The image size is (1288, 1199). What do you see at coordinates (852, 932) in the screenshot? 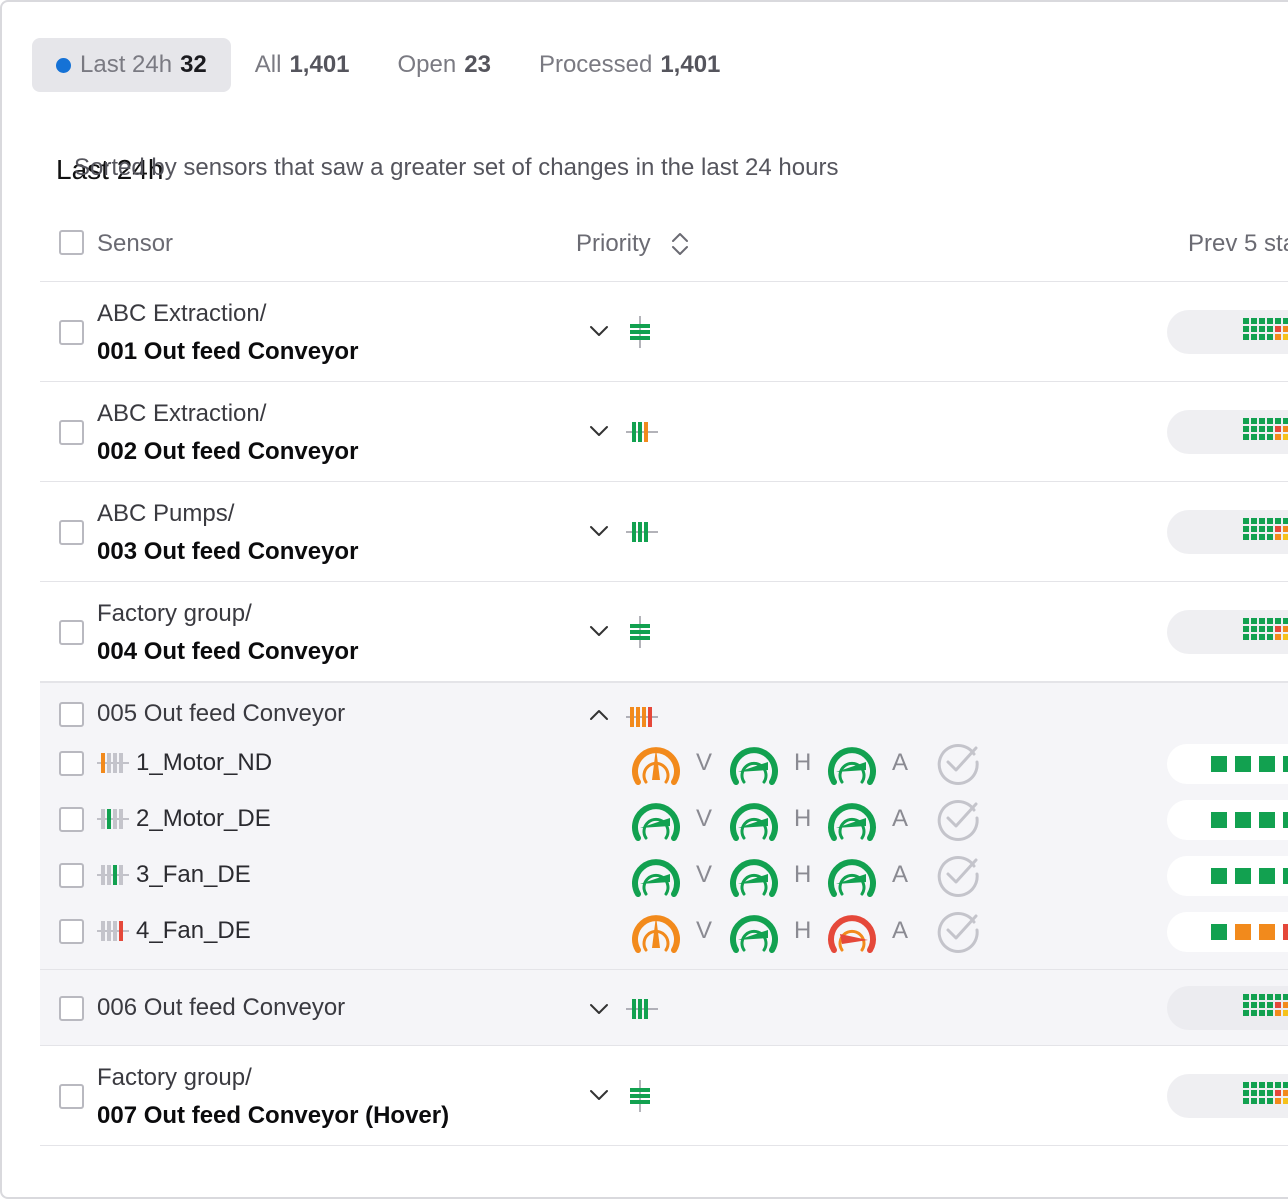
I see `gauge-critical-icon` at bounding box center [852, 932].